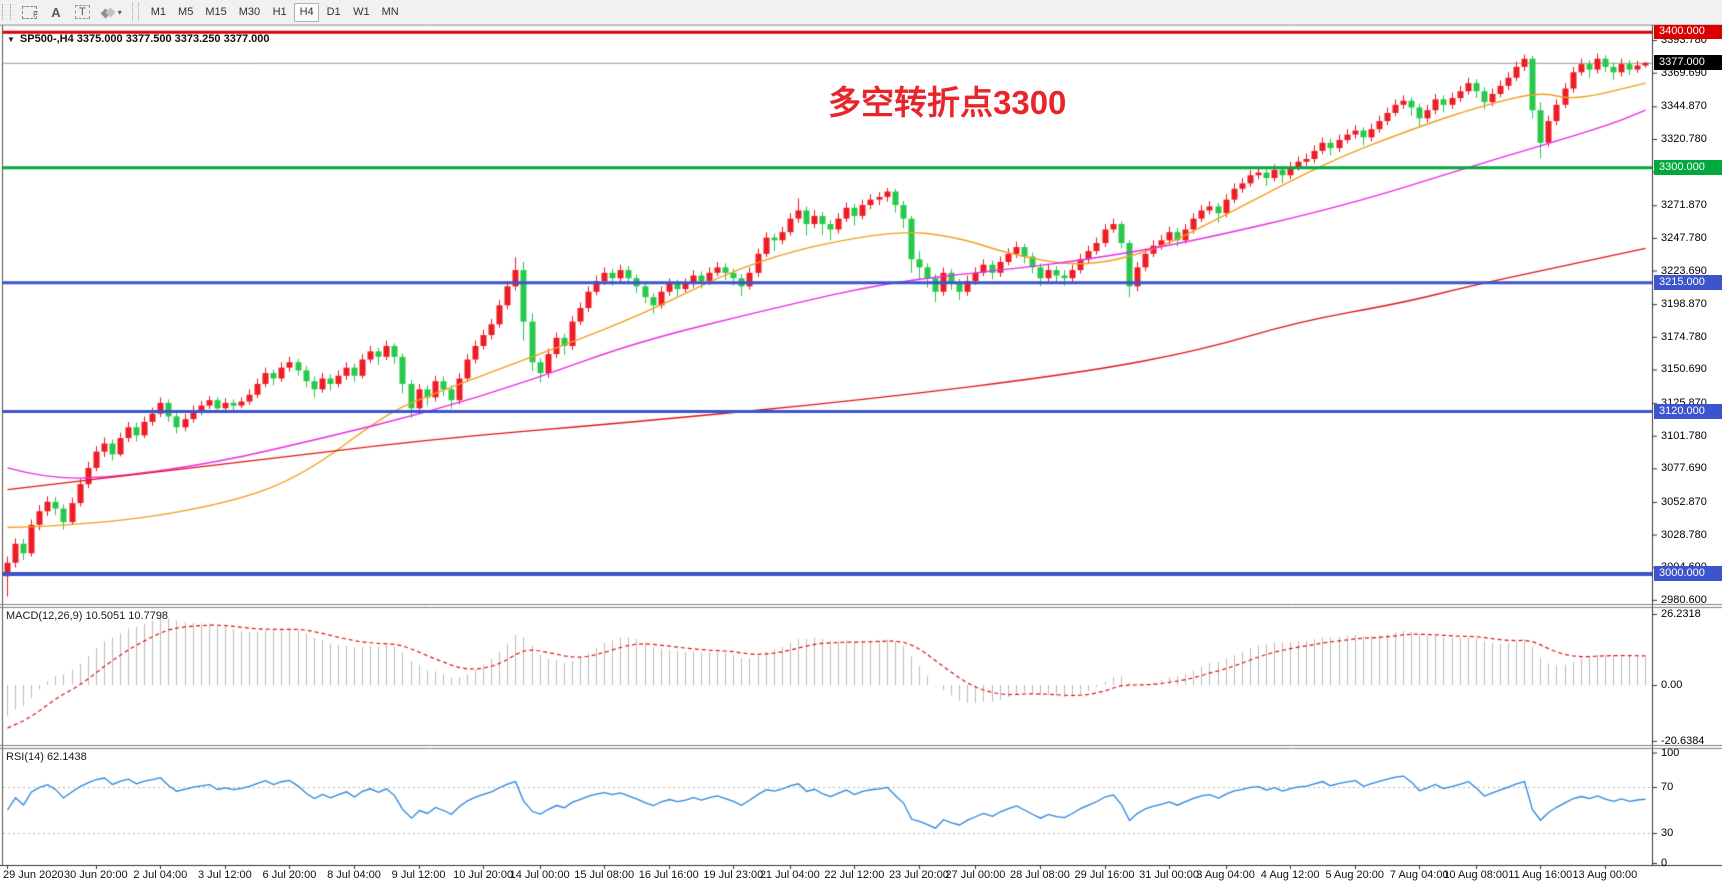 This screenshot has height=892, width=1722. What do you see at coordinates (158, 12) in the screenshot?
I see `timeframe-m1: M1` at bounding box center [158, 12].